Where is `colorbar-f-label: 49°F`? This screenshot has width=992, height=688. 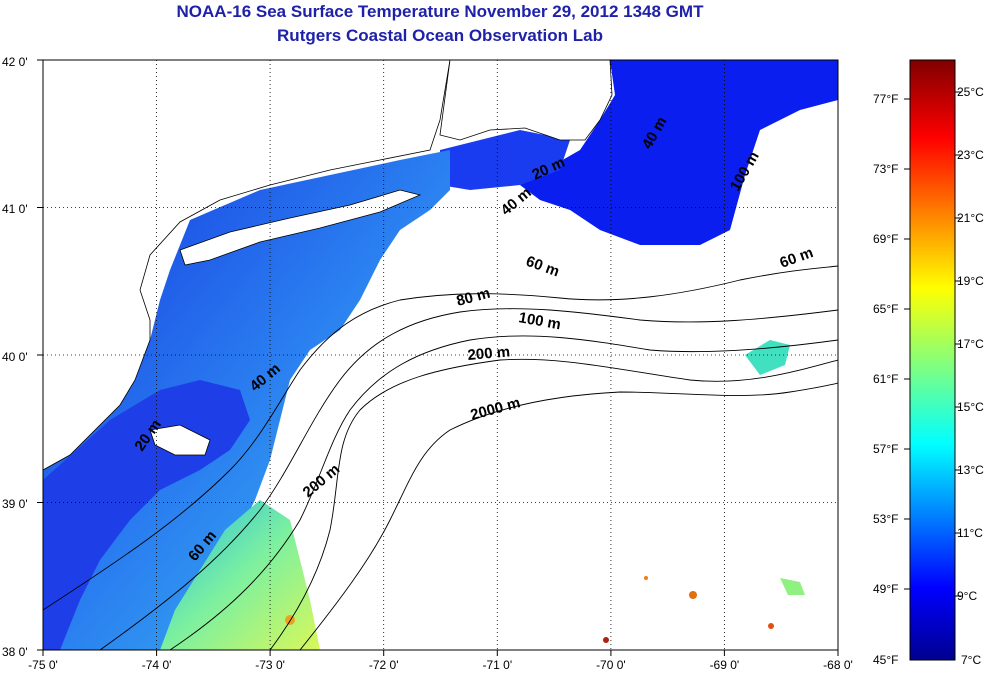 colorbar-f-label: 49°F is located at coordinates (885, 589).